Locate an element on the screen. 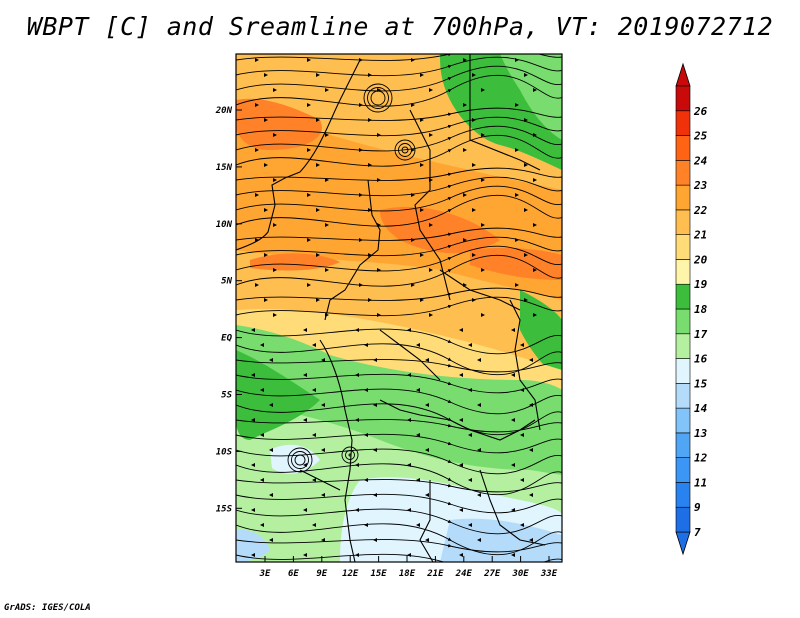  colorbar-label: 13 is located at coordinates (701, 433).